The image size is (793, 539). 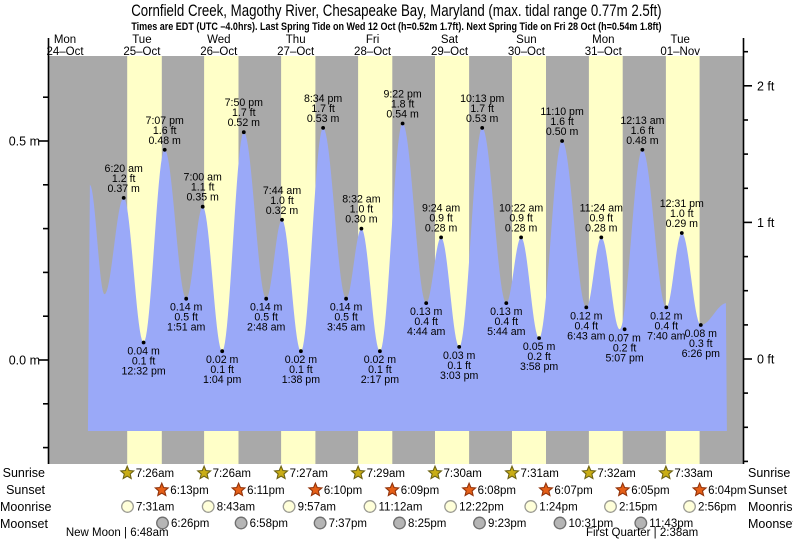 What do you see at coordinates (558, 508) in the screenshot?
I see `moonrise-time: 1:24pm` at bounding box center [558, 508].